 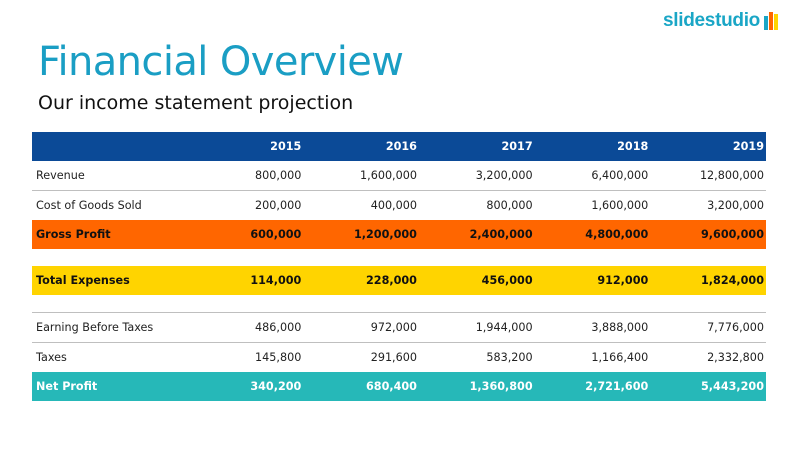 What do you see at coordinates (286, 146) in the screenshot?
I see `header-year: 2015` at bounding box center [286, 146].